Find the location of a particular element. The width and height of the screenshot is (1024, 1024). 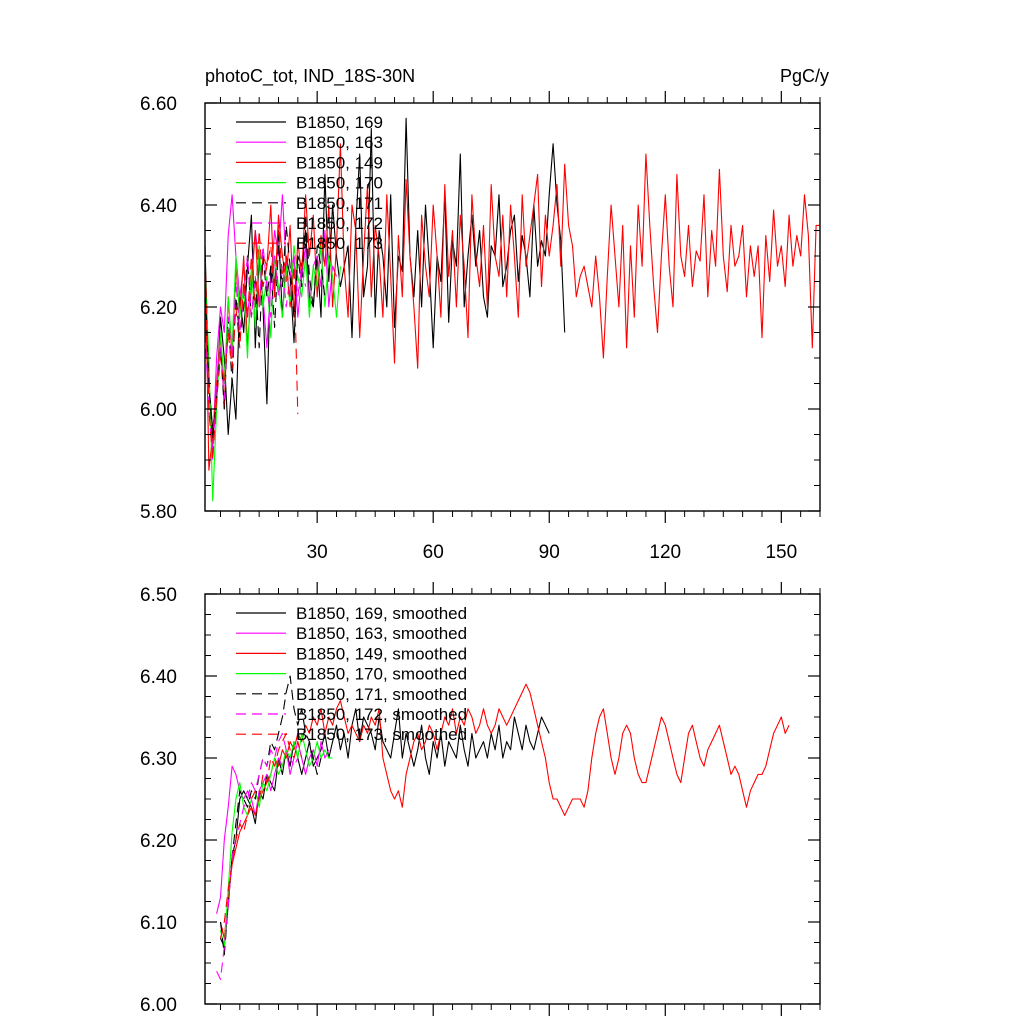

legend-entry: B1850, 173, smoothed is located at coordinates (381, 734).